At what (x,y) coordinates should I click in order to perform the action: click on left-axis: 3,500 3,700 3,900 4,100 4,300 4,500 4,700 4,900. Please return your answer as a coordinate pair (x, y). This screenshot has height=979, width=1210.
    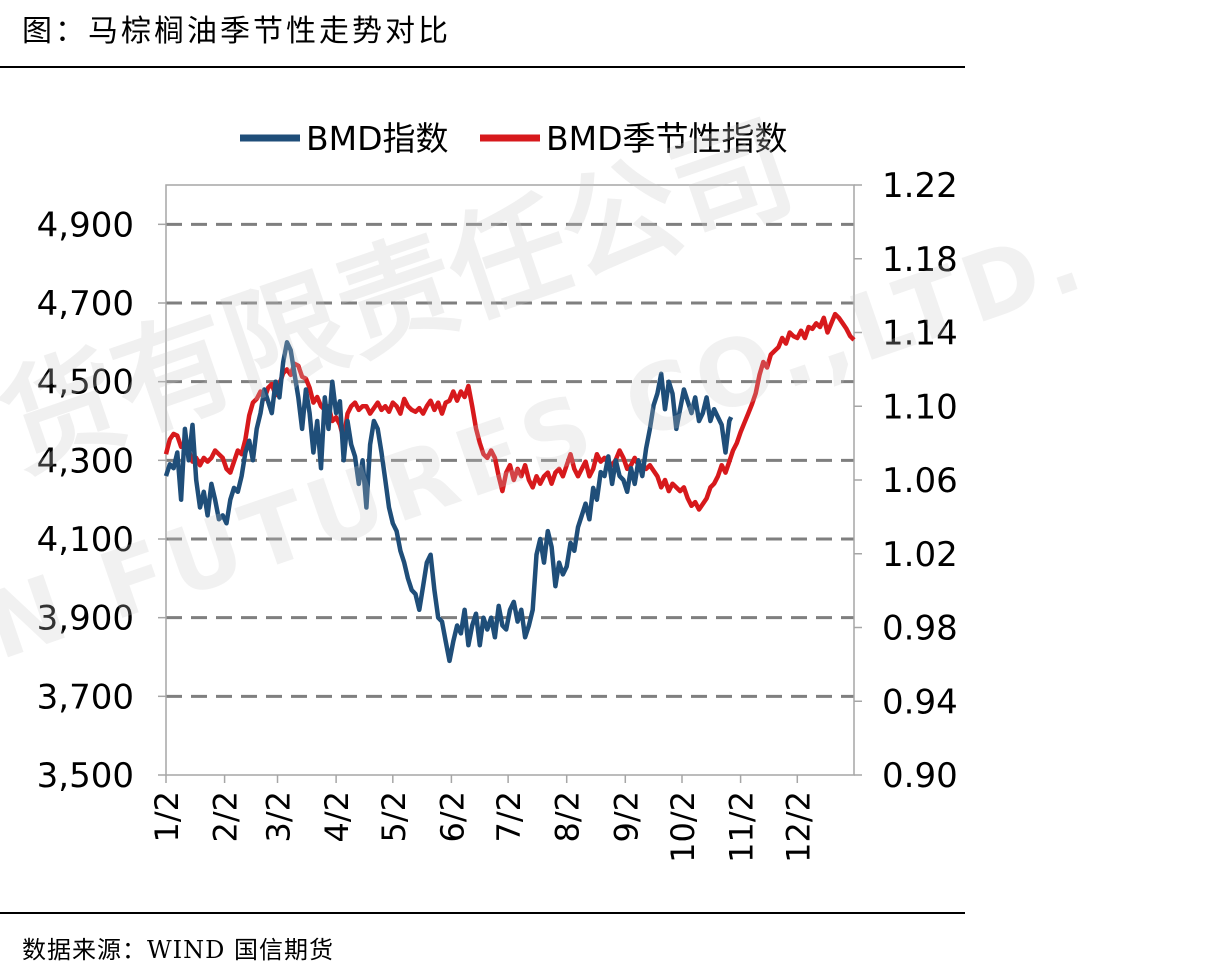
    Looking at the image, I should click on (101, 500).